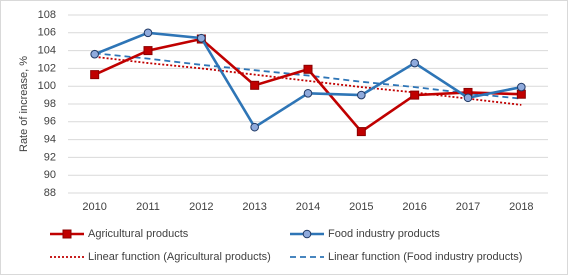  I want to click on x-tick-label: 2011, so click(148, 207).